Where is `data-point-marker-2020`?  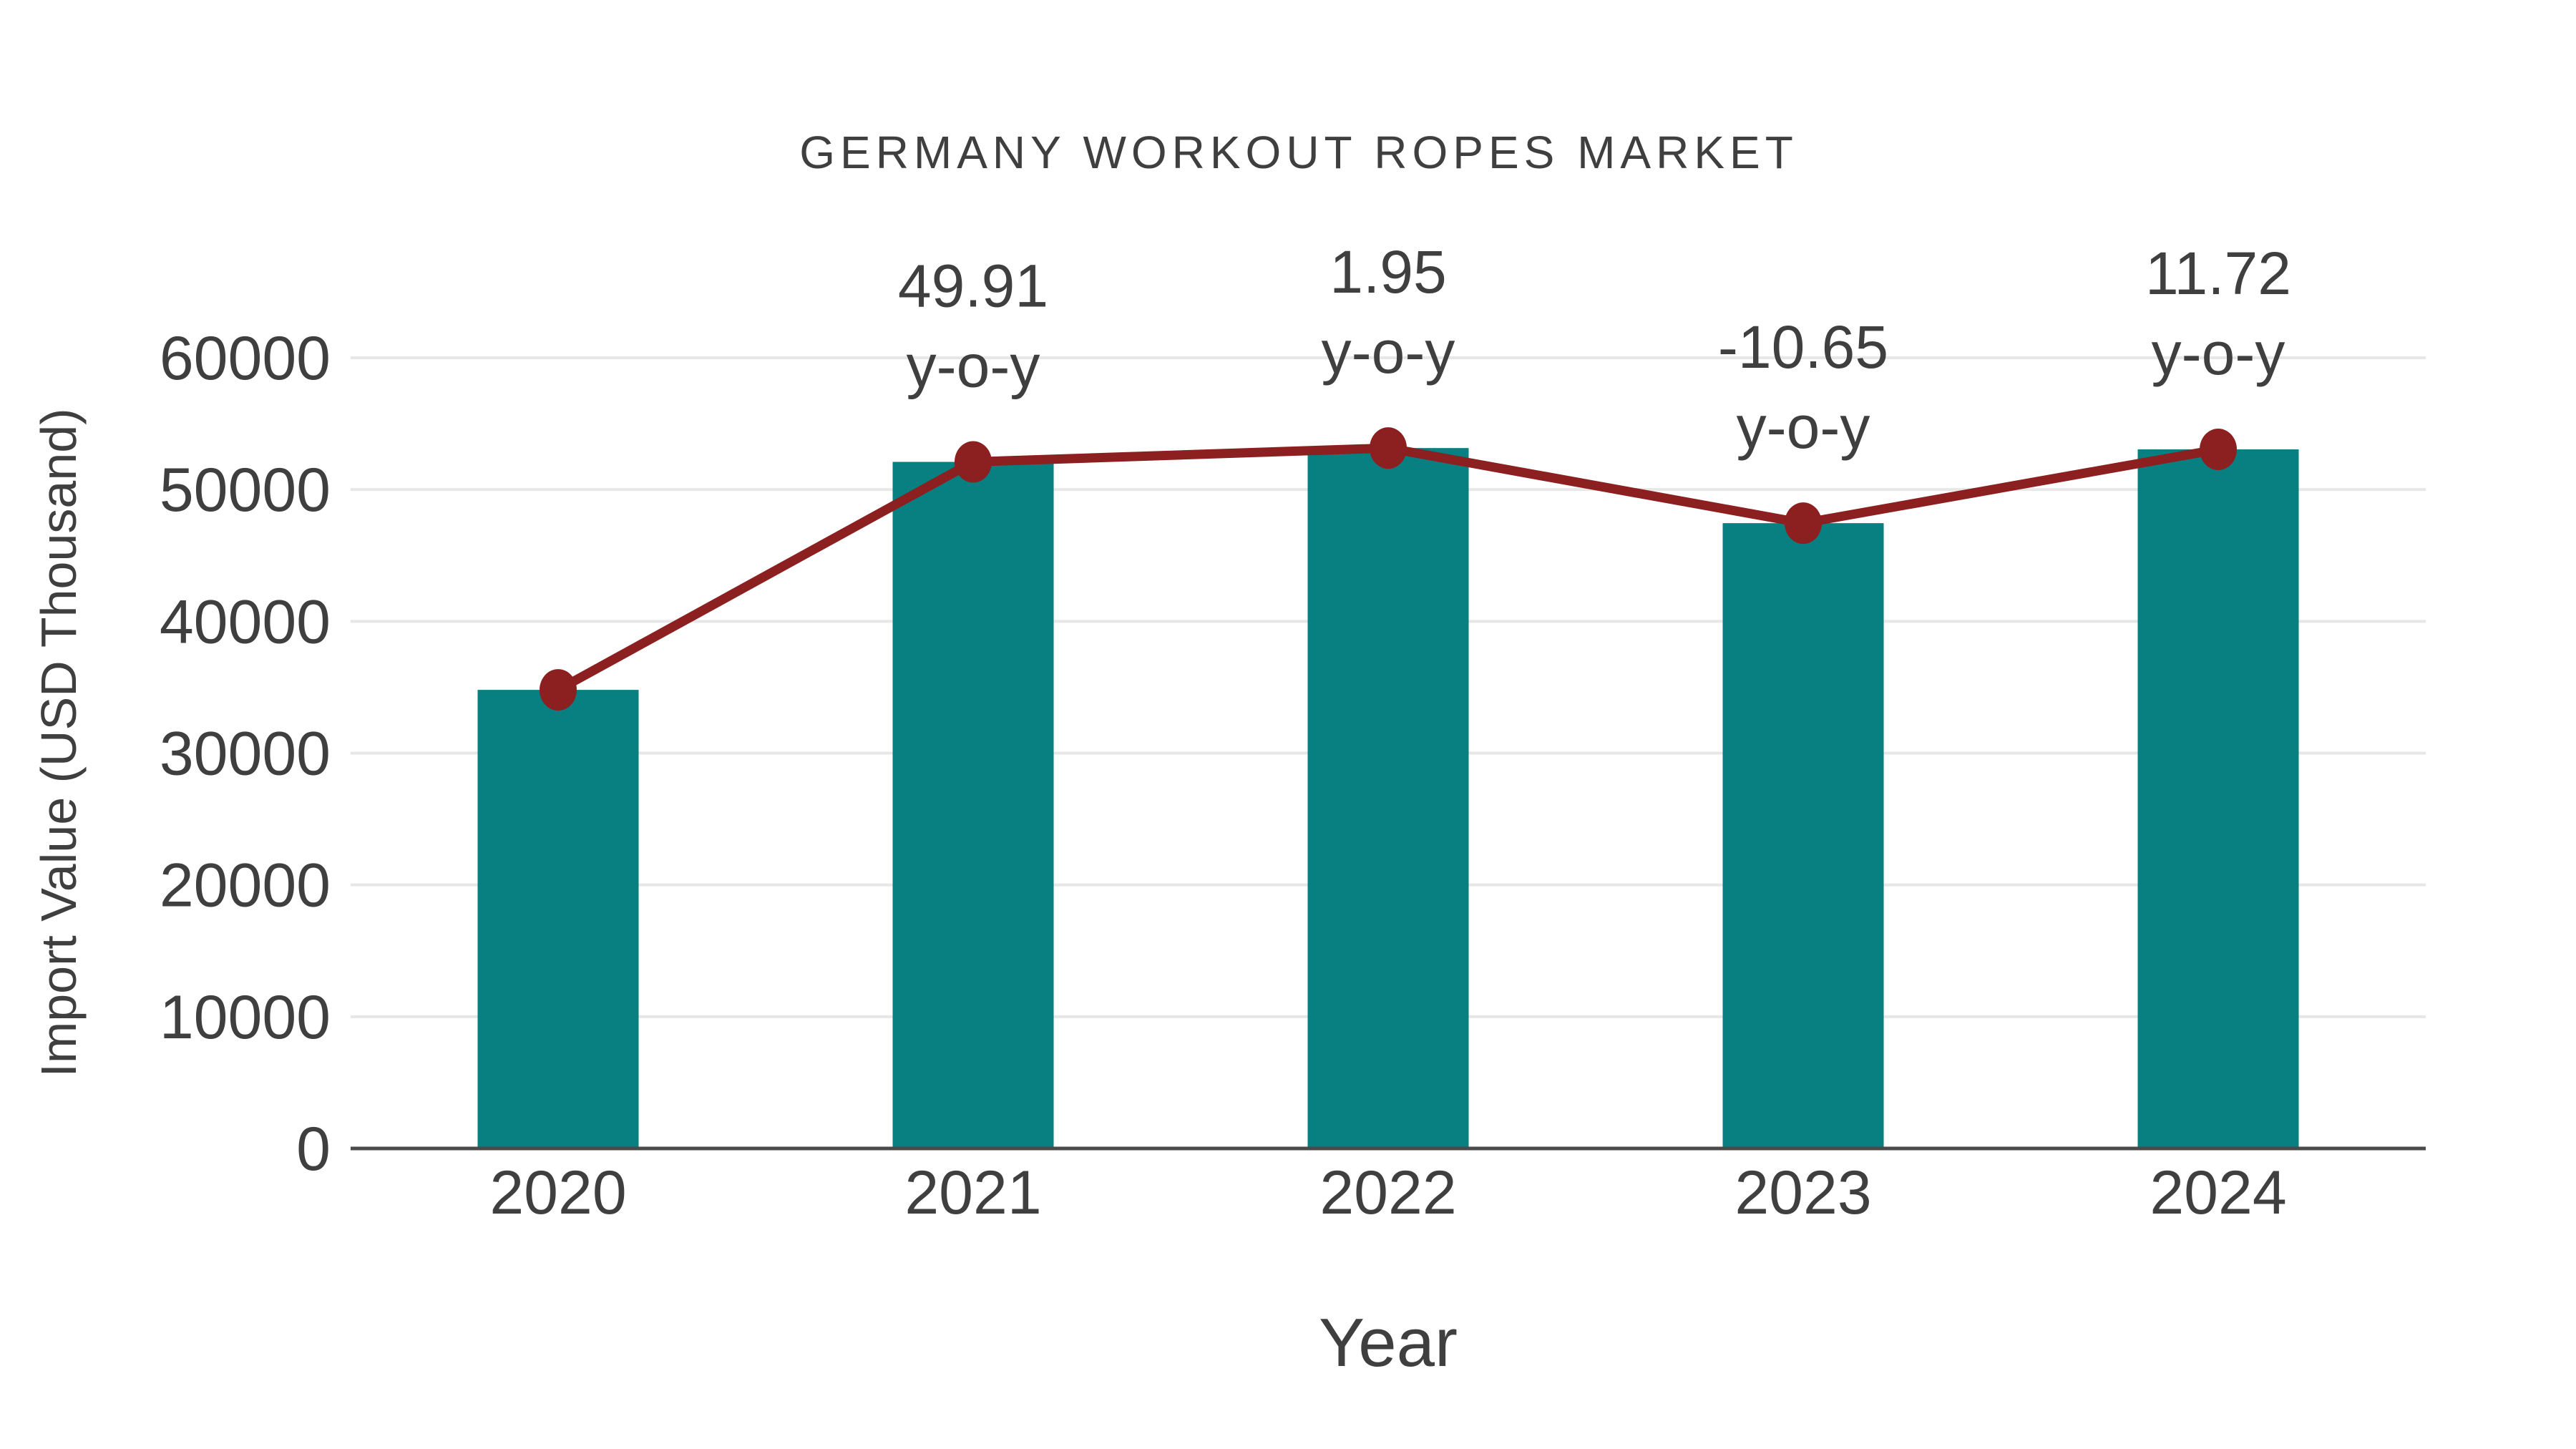
data-point-marker-2020 is located at coordinates (558, 690).